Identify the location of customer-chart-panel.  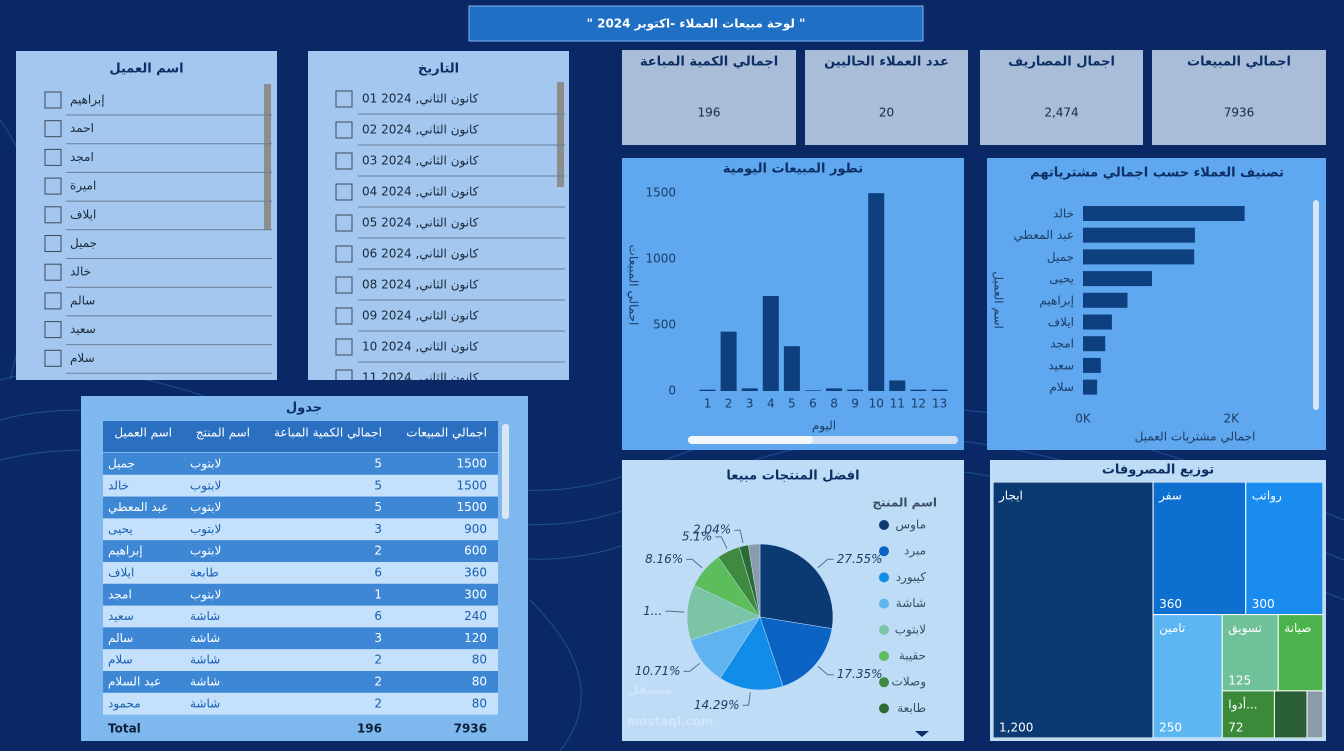
(1156, 304).